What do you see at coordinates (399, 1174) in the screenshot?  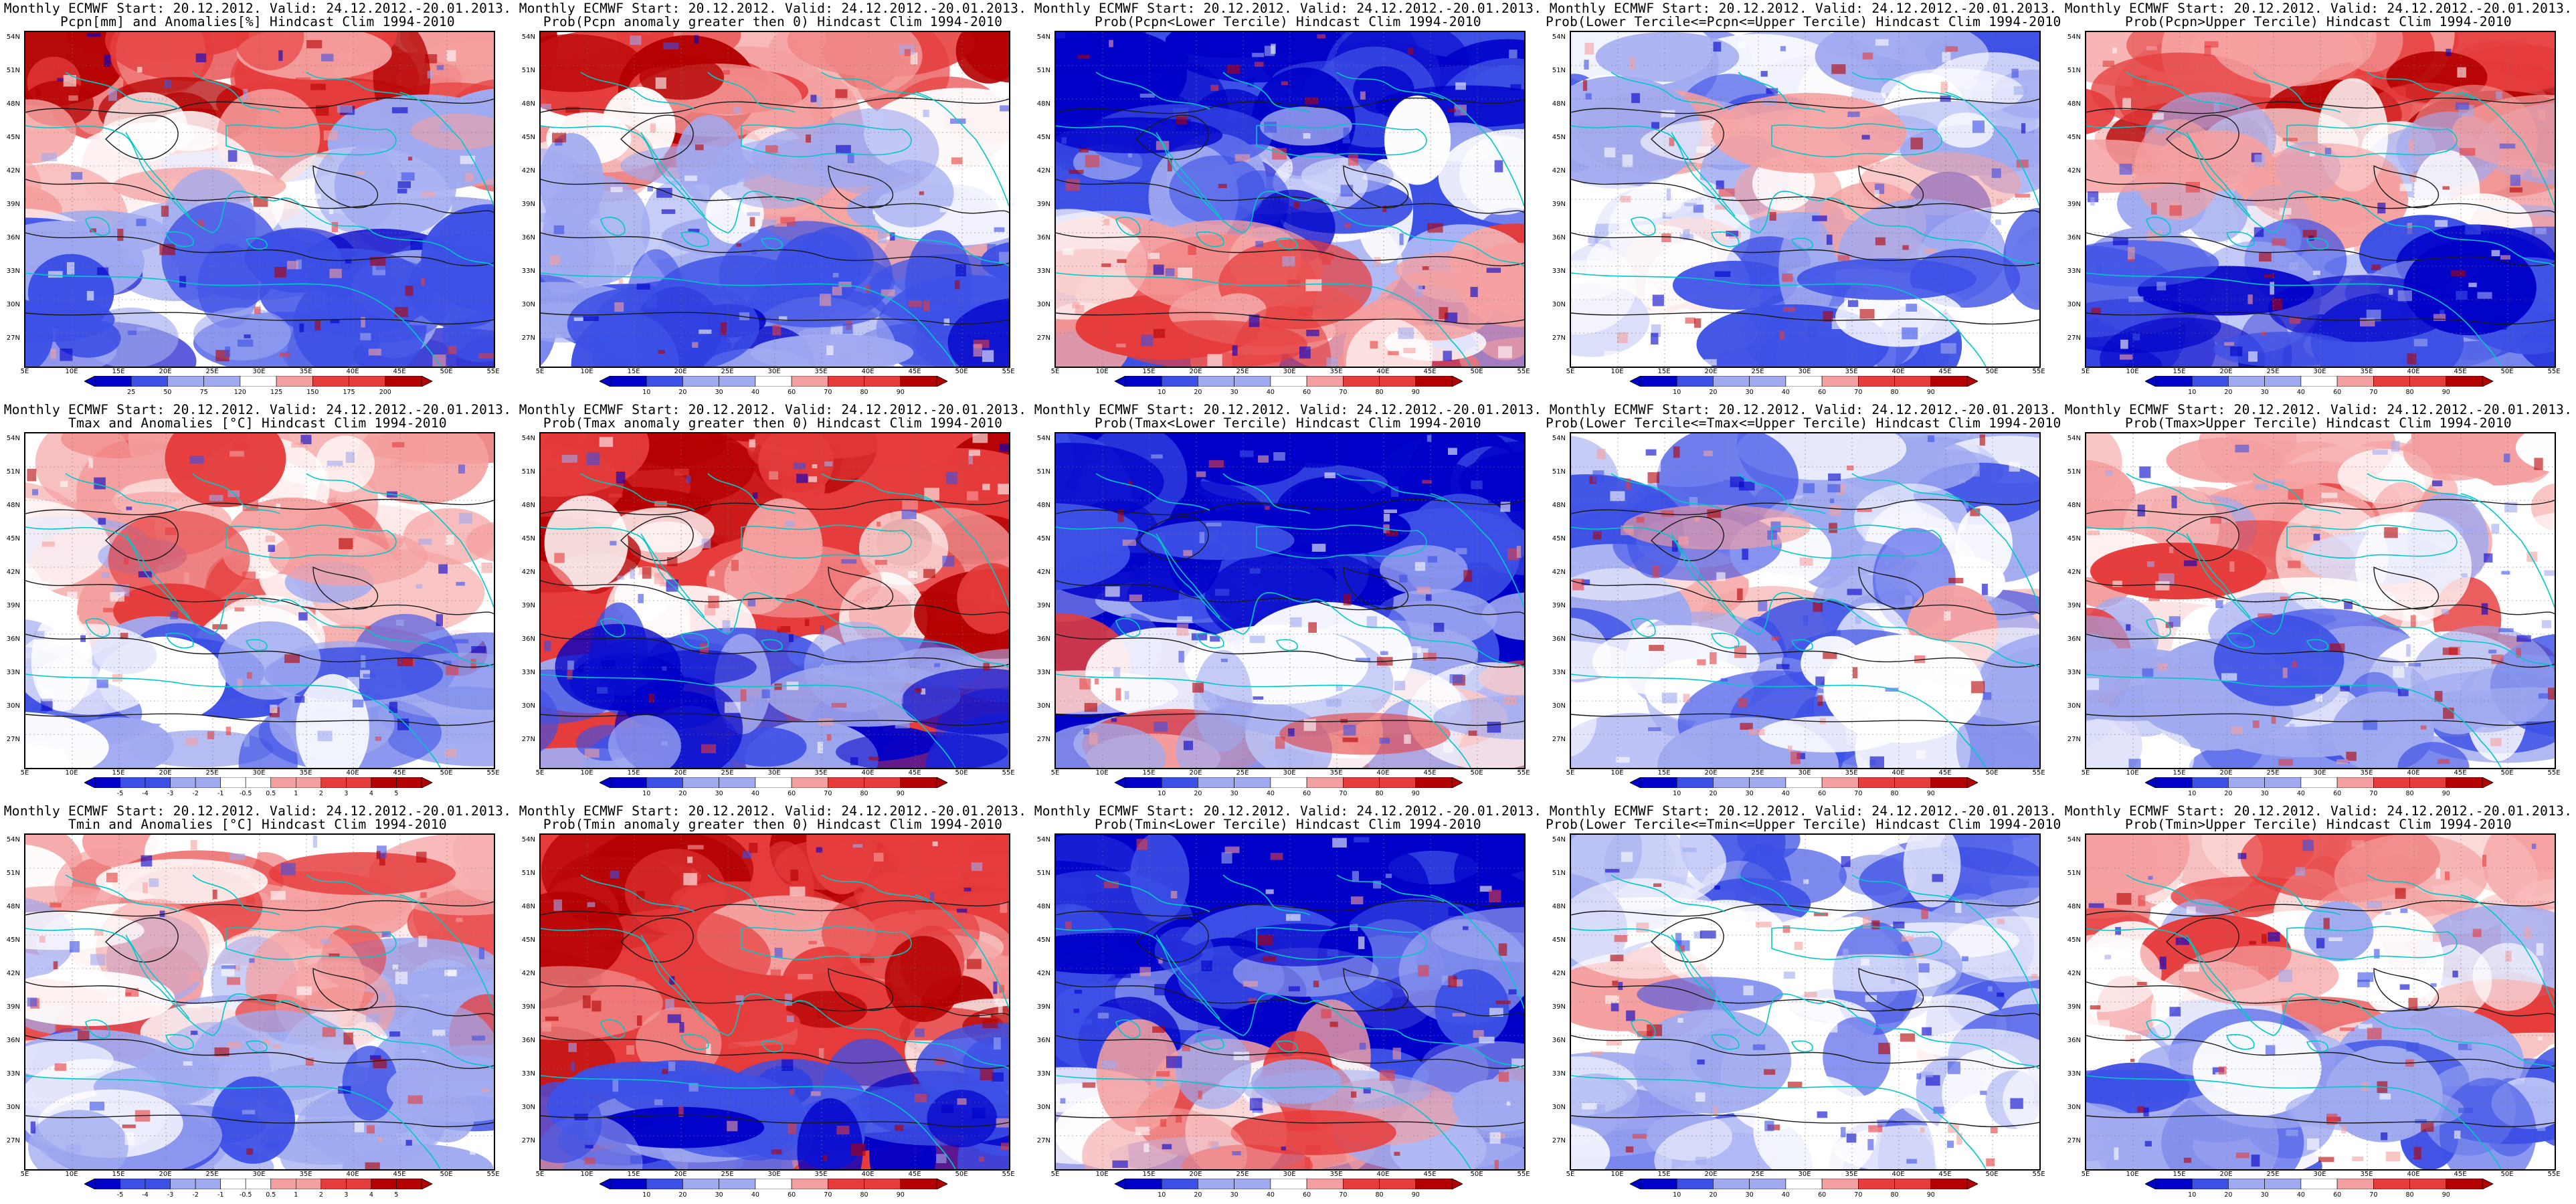 I see `lon-label: 45E` at bounding box center [399, 1174].